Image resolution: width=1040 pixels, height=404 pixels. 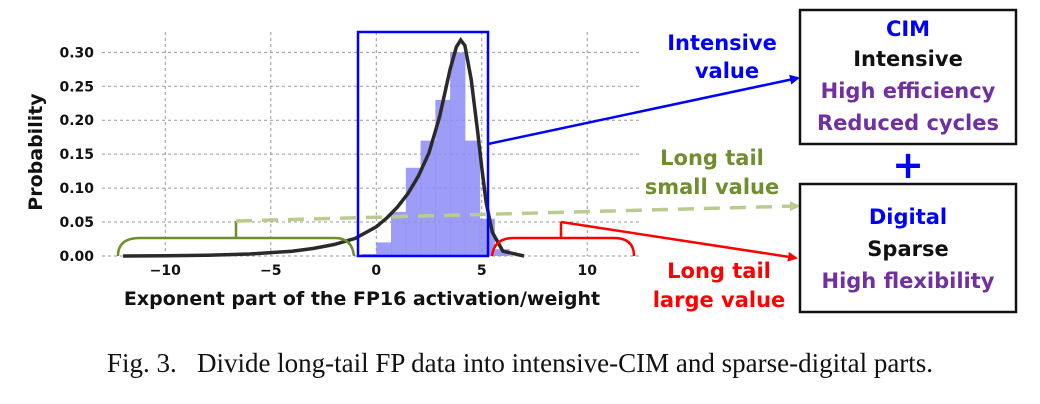 What do you see at coordinates (36, 152) in the screenshot?
I see `y-axis-label: Probability` at bounding box center [36, 152].